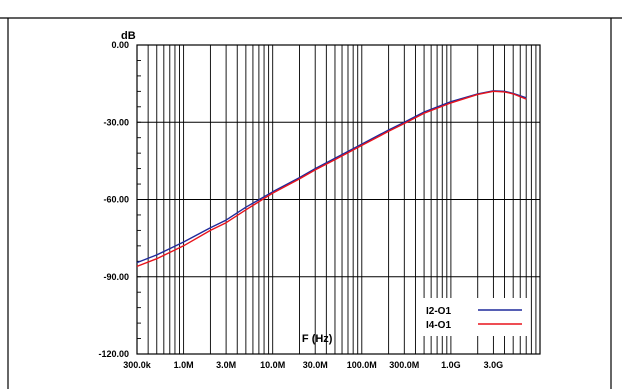 The width and height of the screenshot is (622, 389). I want to click on x-tick-label: 300.0M, so click(404, 365).